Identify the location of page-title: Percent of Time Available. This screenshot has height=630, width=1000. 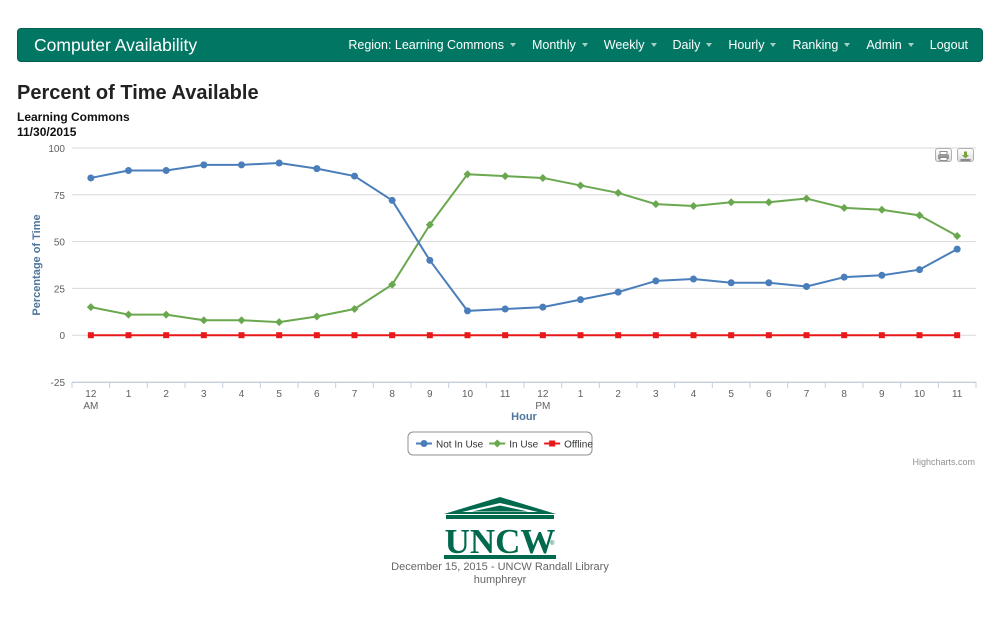
(138, 93).